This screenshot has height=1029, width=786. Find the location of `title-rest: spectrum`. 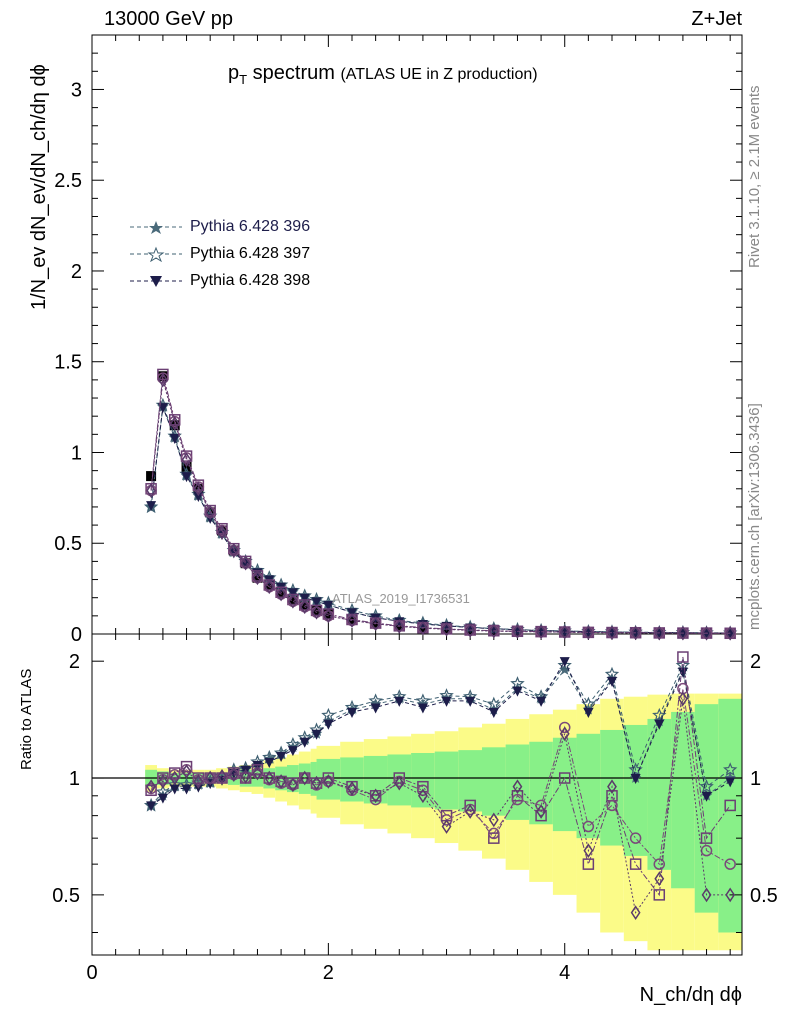

title-rest: spectrum is located at coordinates (291, 73).